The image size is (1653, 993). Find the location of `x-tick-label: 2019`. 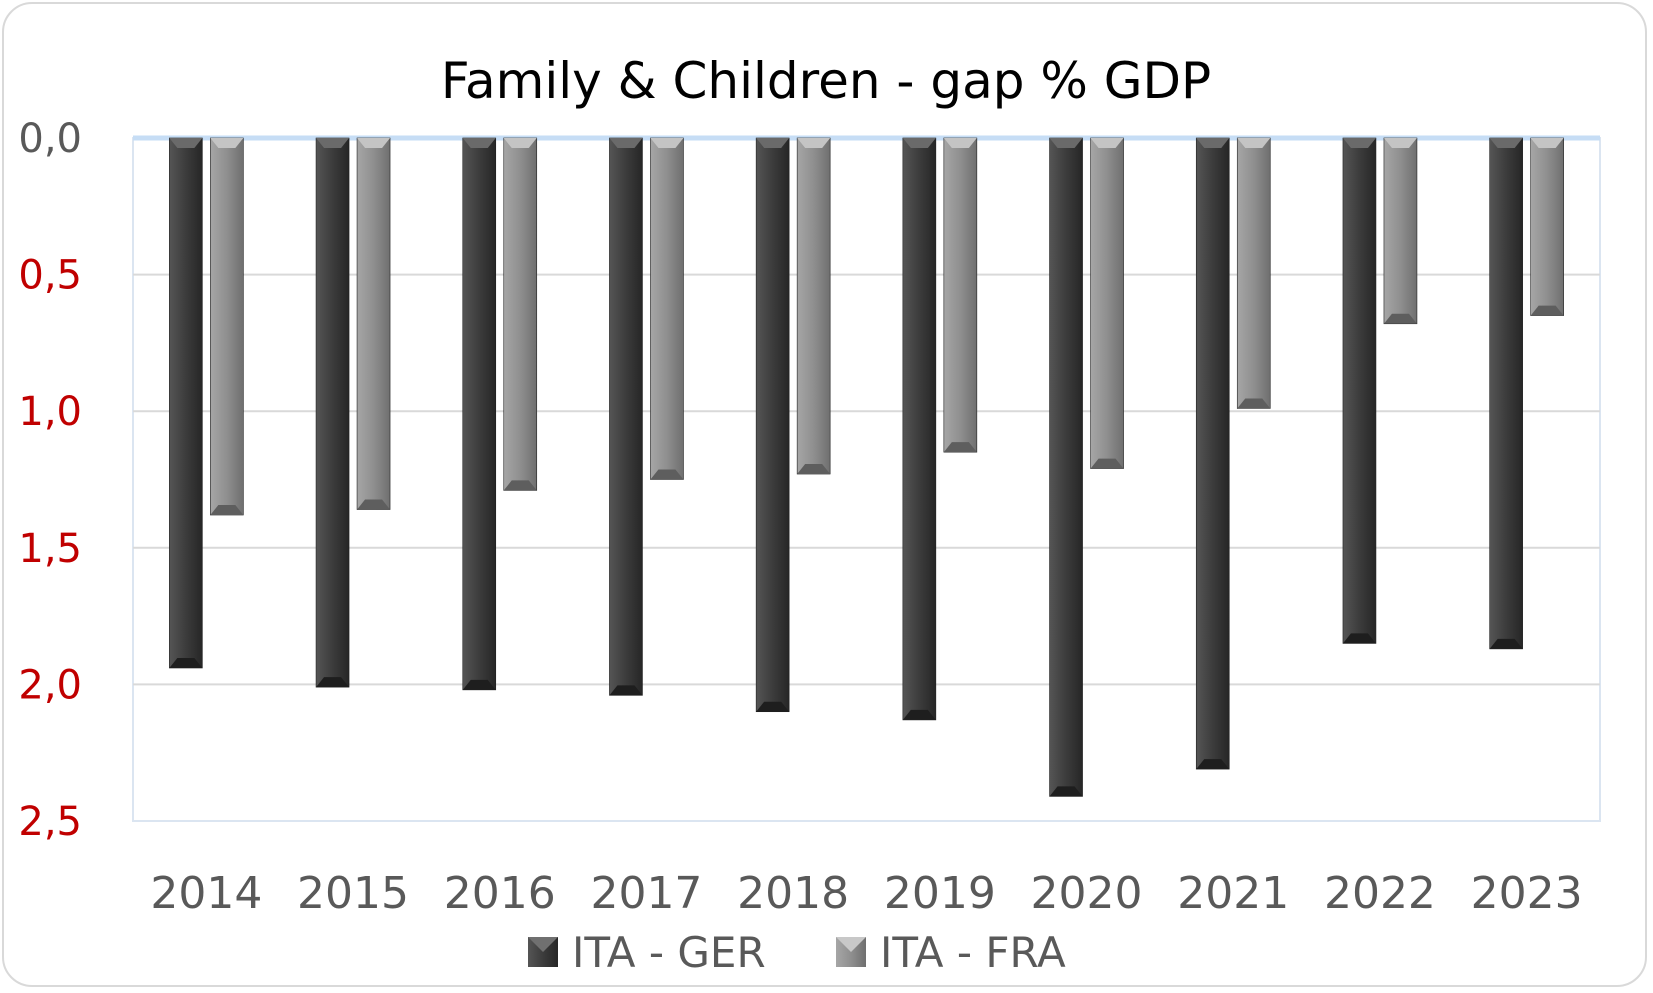

x-tick-label: 2019 is located at coordinates (940, 893).